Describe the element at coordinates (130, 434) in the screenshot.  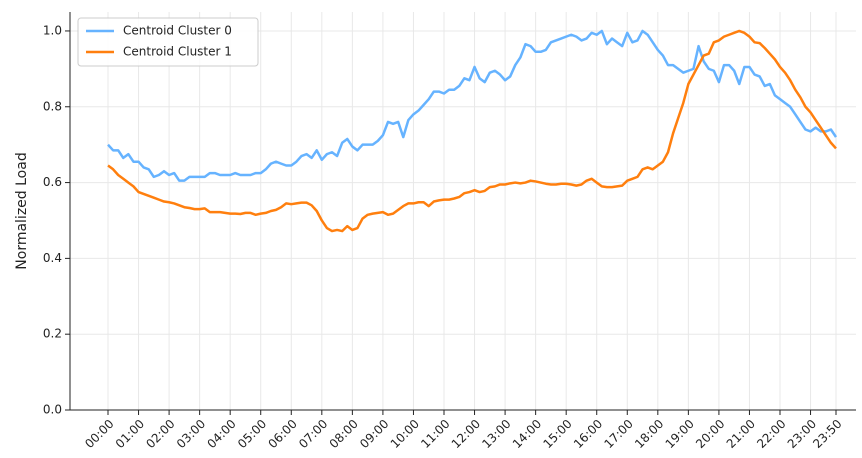
I see `x-tick-label: 01:00` at that location.